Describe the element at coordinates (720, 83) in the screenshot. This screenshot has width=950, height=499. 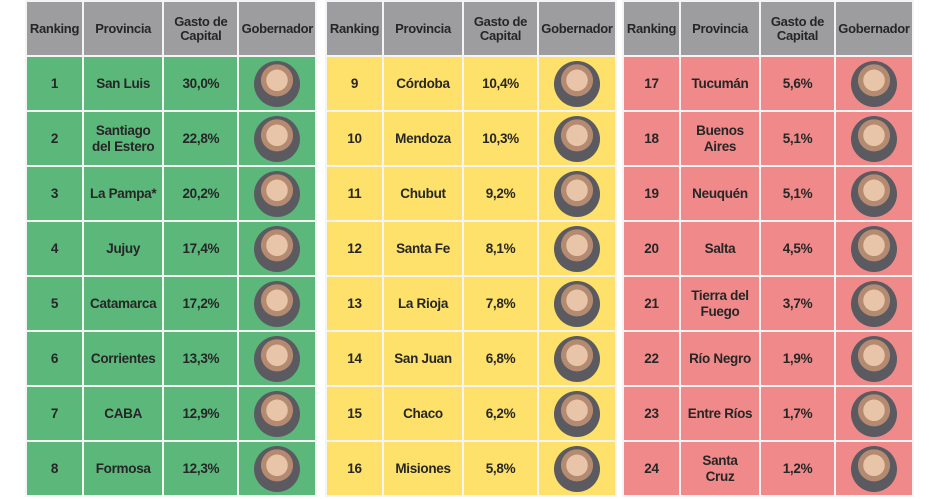
I see `province-cell: Tucumán` at that location.